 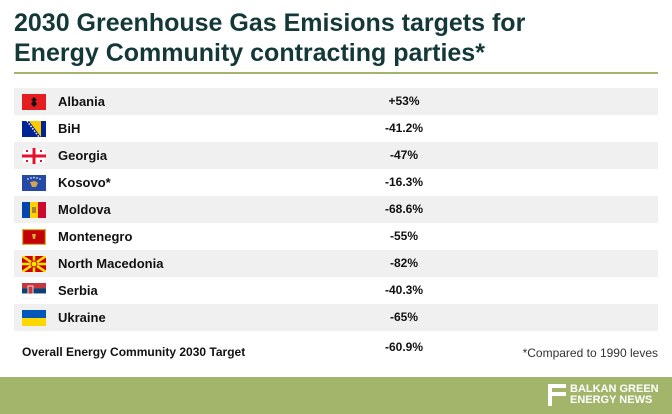 I want to click on target: -82%, so click(x=403, y=263).